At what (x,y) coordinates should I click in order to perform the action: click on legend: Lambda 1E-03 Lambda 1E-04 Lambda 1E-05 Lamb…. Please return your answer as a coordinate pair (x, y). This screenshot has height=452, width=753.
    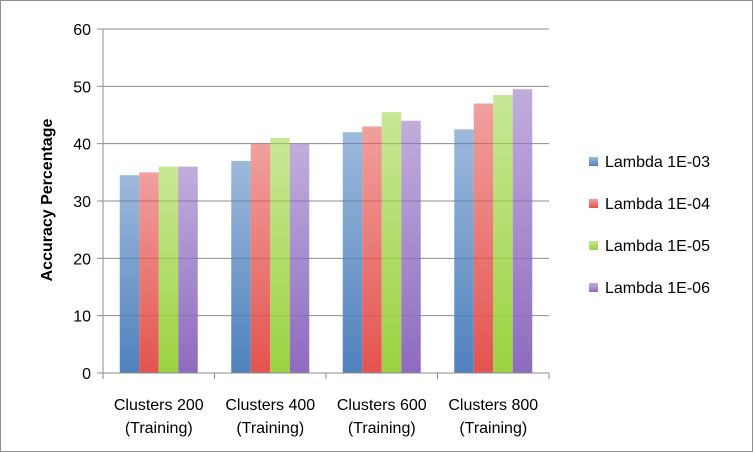
    Looking at the image, I should click on (649, 225).